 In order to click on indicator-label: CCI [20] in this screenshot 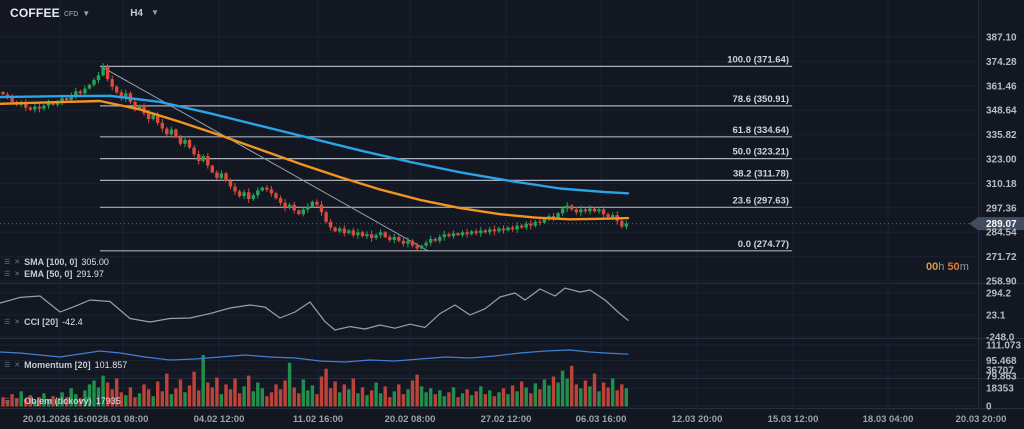, I will do `click(41, 322)`.